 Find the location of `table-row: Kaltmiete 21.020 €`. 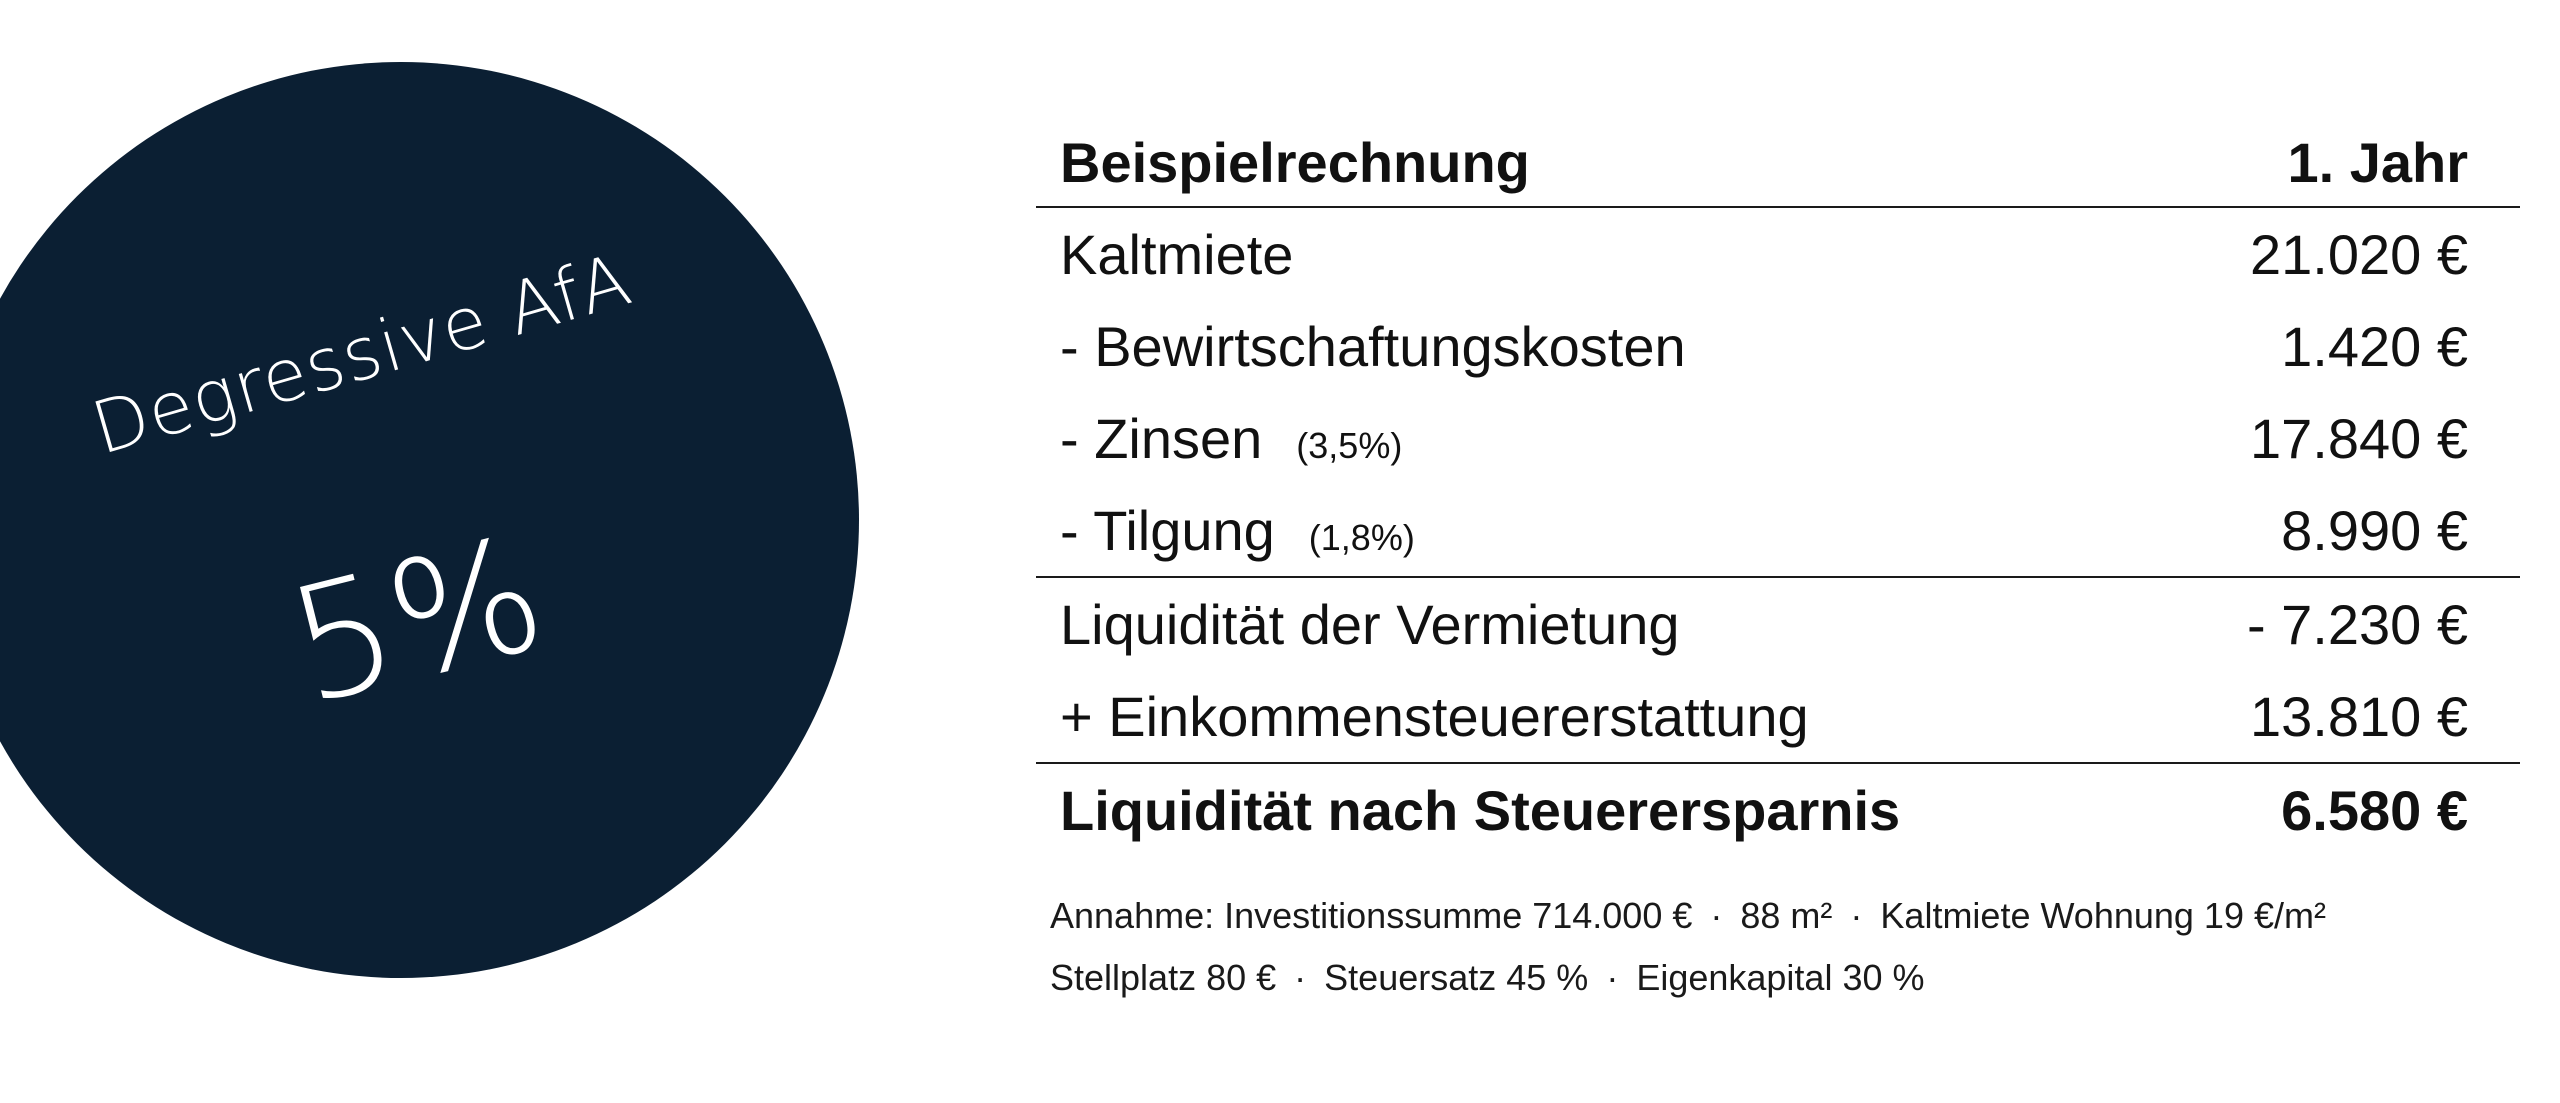

table-row: Kaltmiete 21.020 € is located at coordinates (1778, 254).